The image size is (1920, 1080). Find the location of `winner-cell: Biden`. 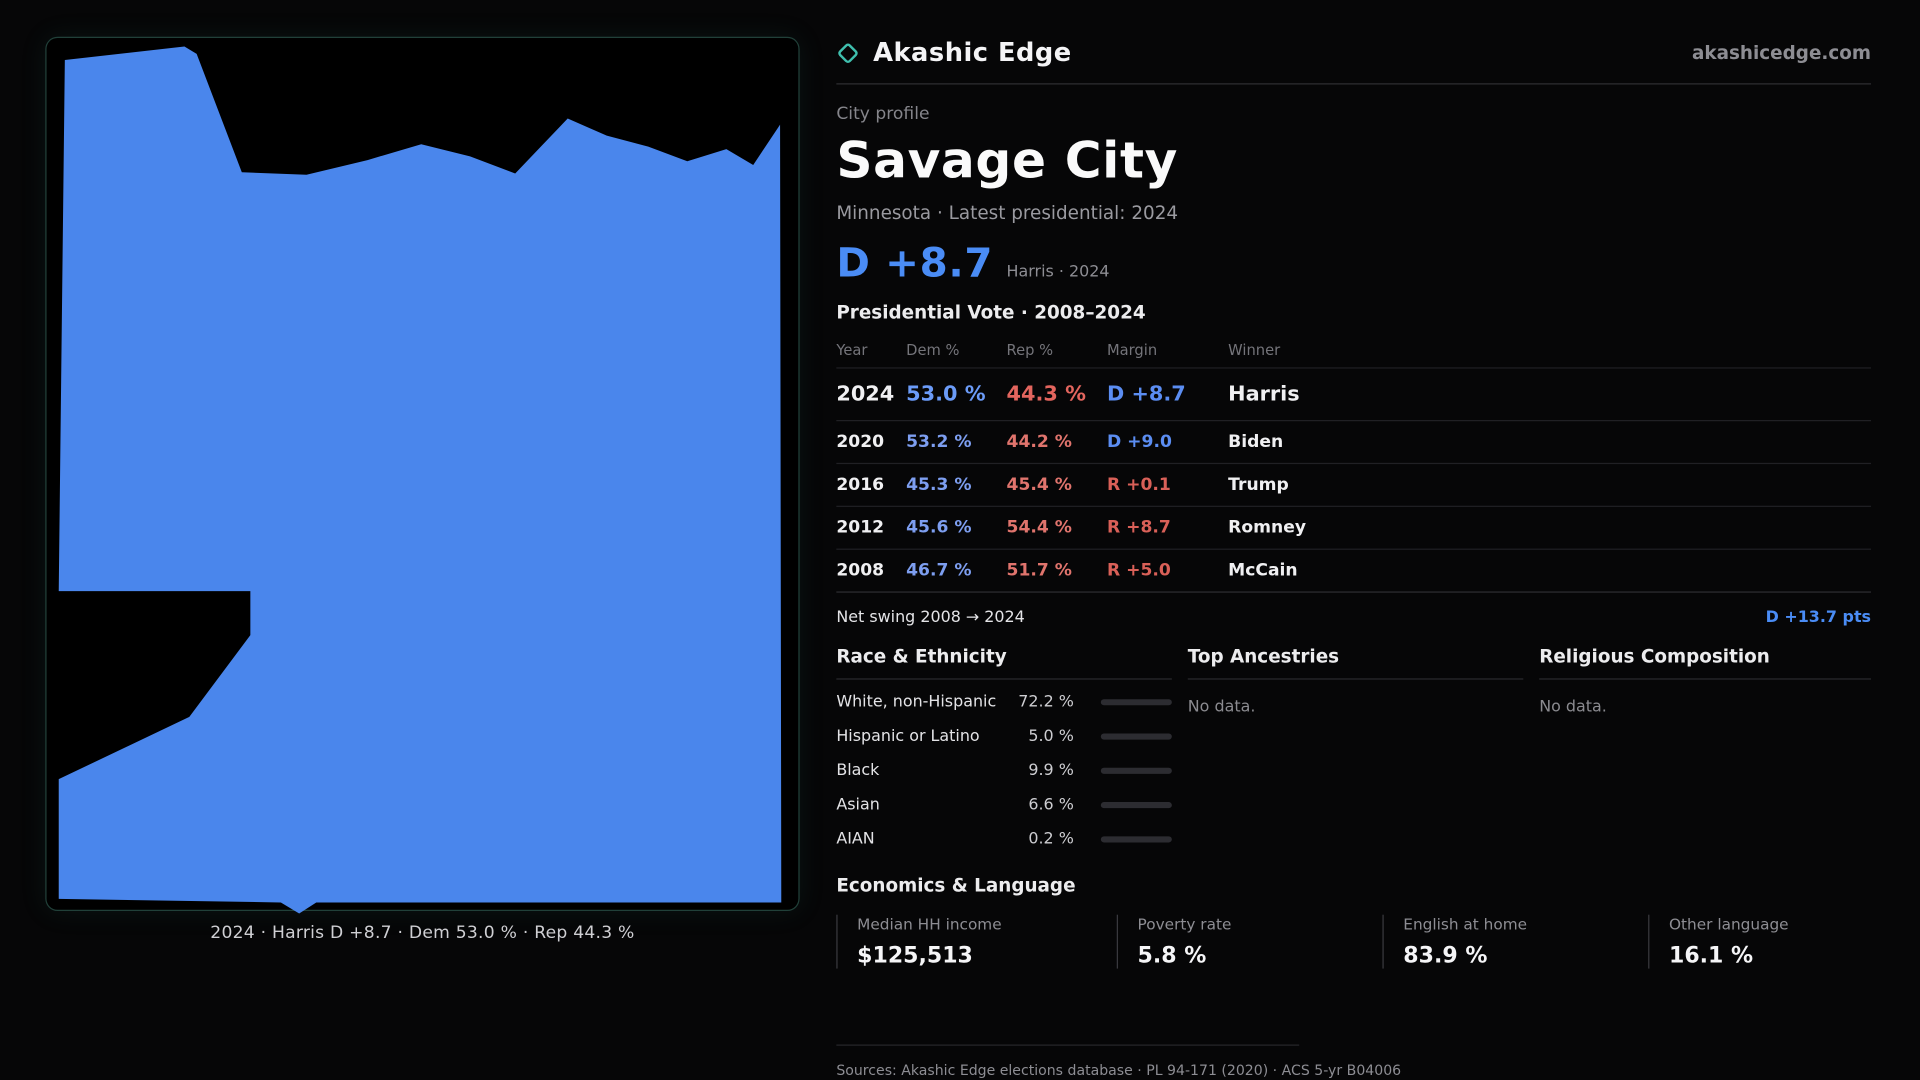

winner-cell: Biden is located at coordinates (1256, 442).